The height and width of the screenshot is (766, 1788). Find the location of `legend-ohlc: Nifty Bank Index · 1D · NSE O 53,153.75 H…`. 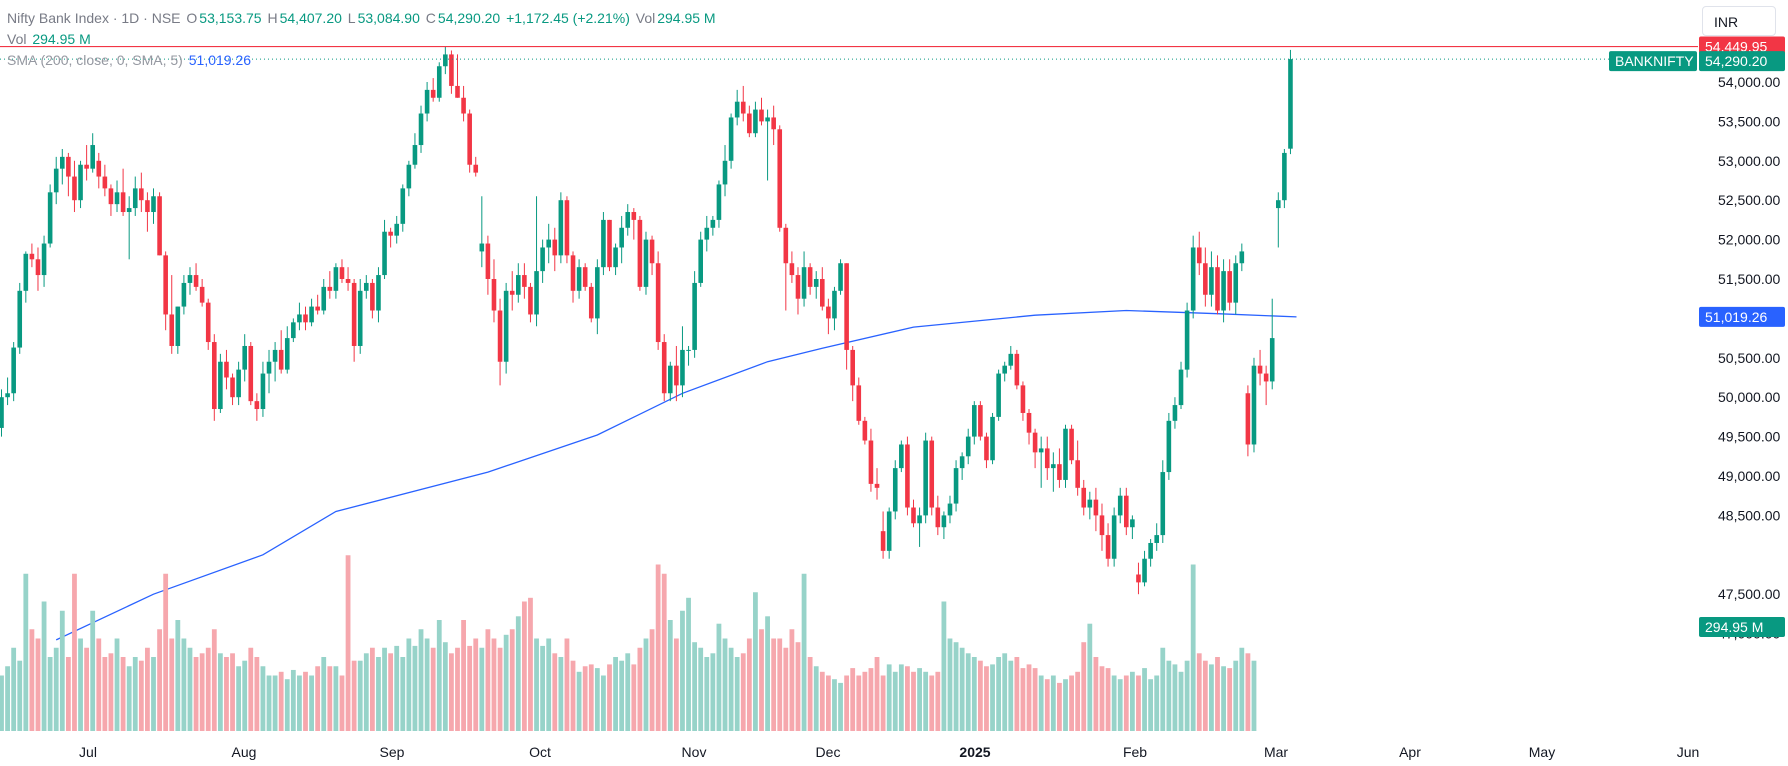

legend-ohlc: Nifty Bank Index · 1D · NSE O 53,153.75 H… is located at coordinates (362, 18).